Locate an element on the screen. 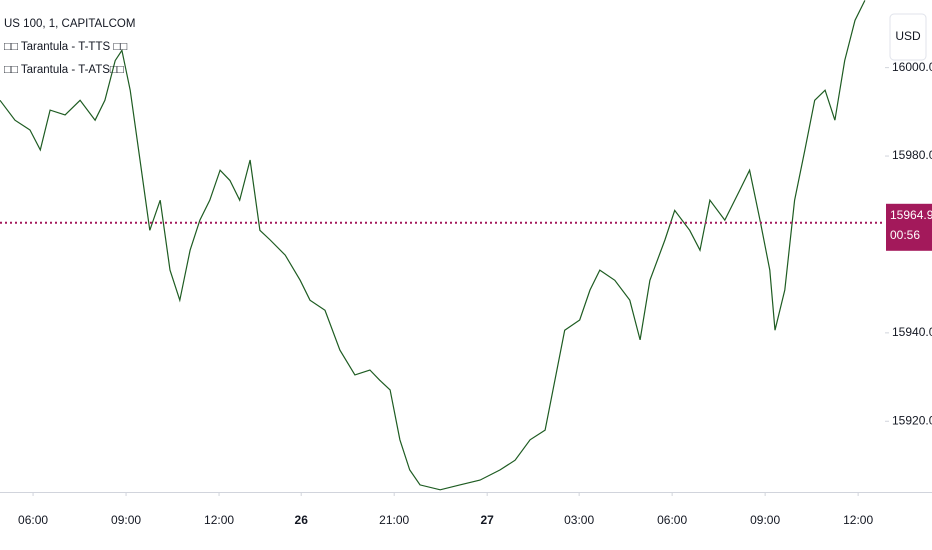  x-tick-label: 03:00 is located at coordinates (579, 520).